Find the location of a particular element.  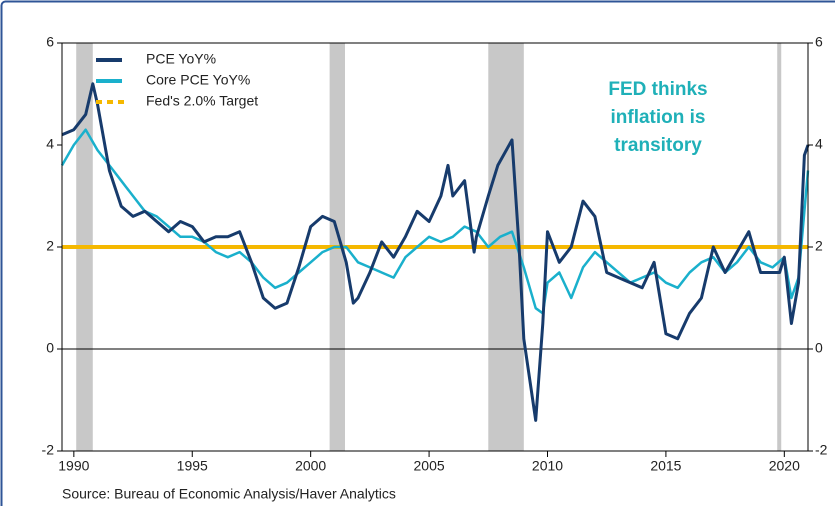

x-tick-label: 2000 is located at coordinates (310, 466).